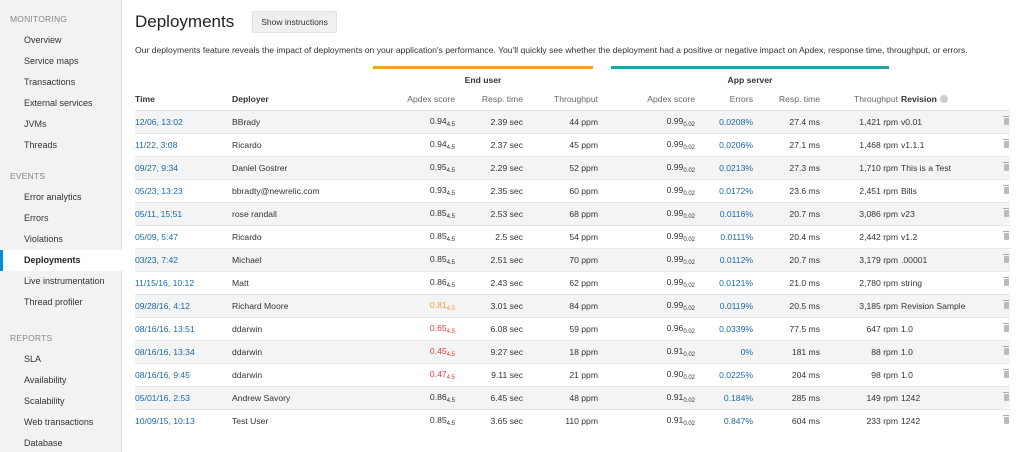 This screenshot has height=452, width=1024. I want to click on sidebar-item-overview: Overview, so click(43, 40).